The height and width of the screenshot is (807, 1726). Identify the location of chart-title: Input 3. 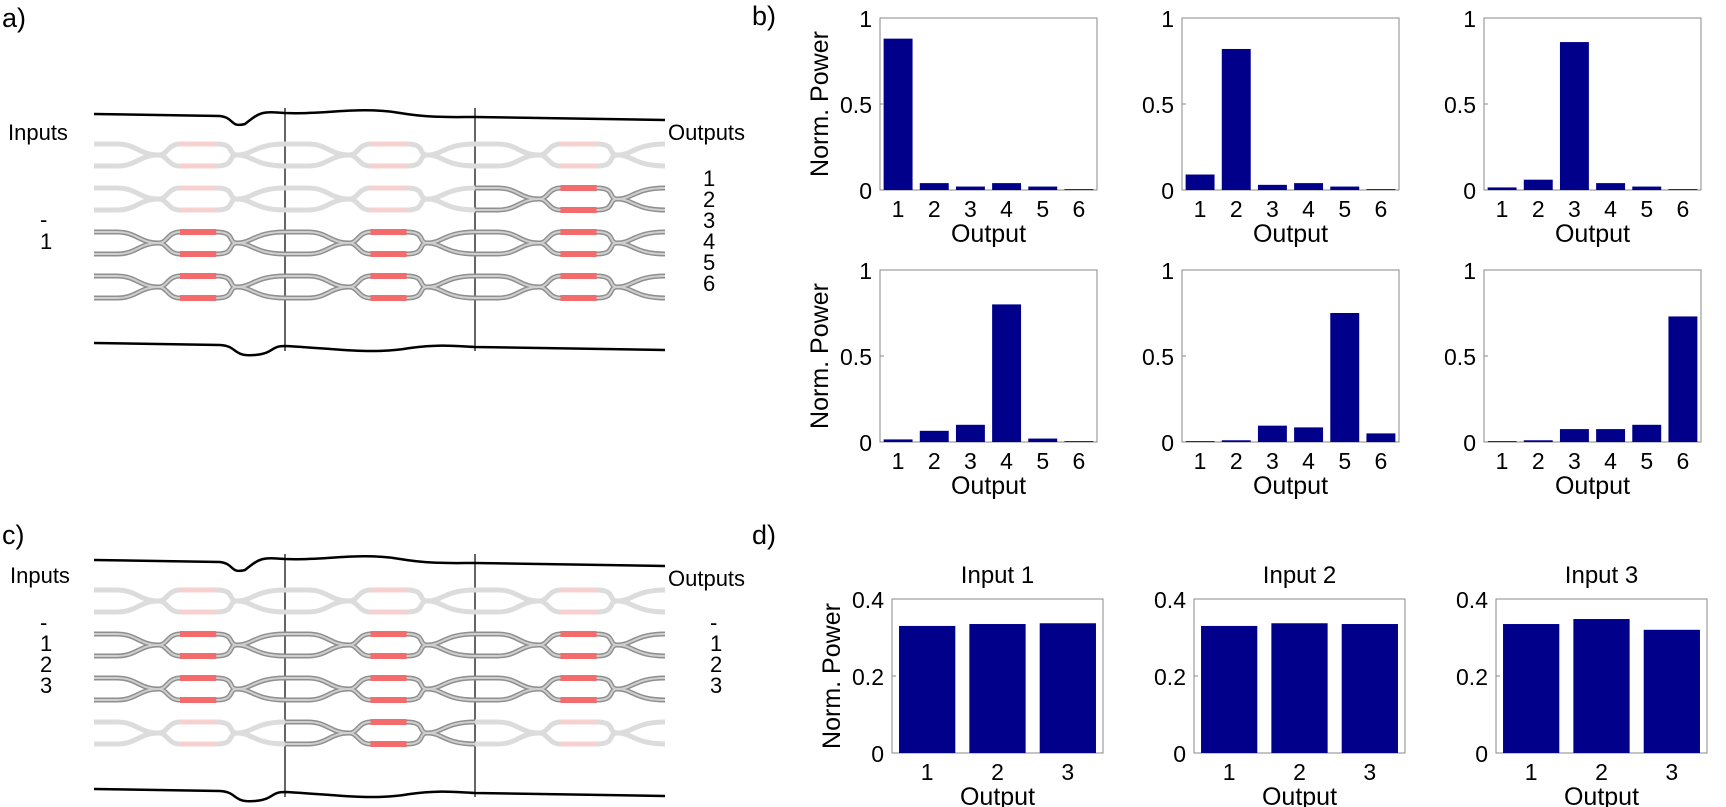
(1601, 575).